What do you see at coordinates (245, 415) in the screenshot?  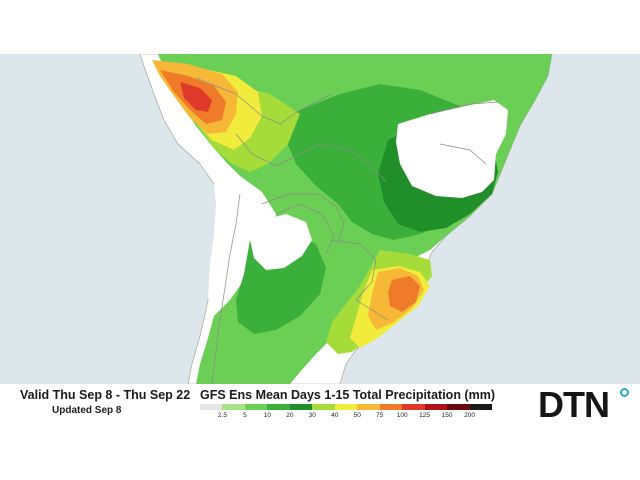 I see `legend-tick-label: 5` at bounding box center [245, 415].